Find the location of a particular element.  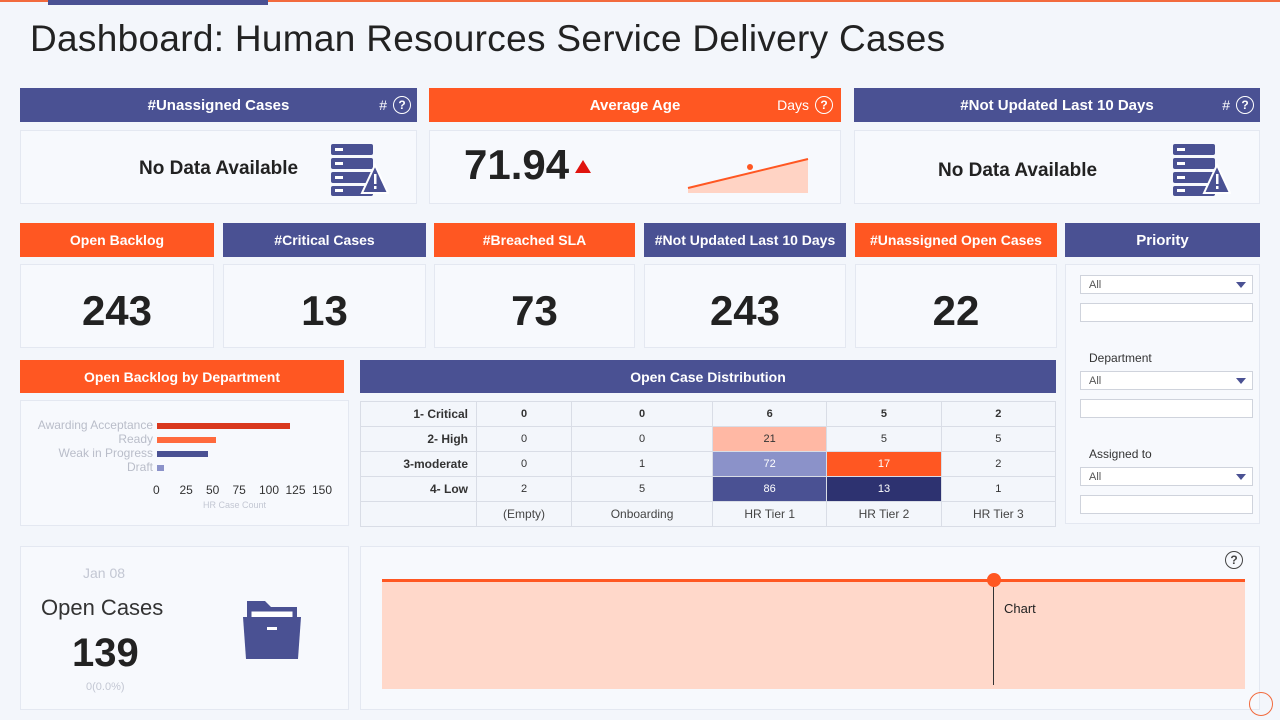

assigned-to-select: All is located at coordinates (1166, 476).